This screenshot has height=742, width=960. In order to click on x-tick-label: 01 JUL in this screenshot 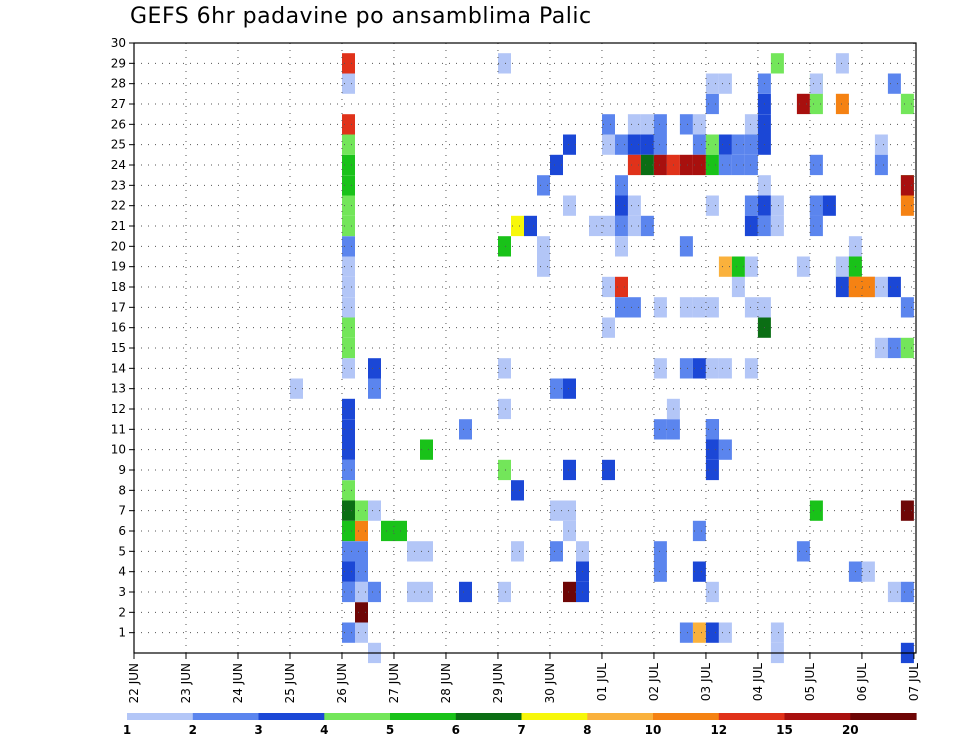, I will do `click(602, 682)`.